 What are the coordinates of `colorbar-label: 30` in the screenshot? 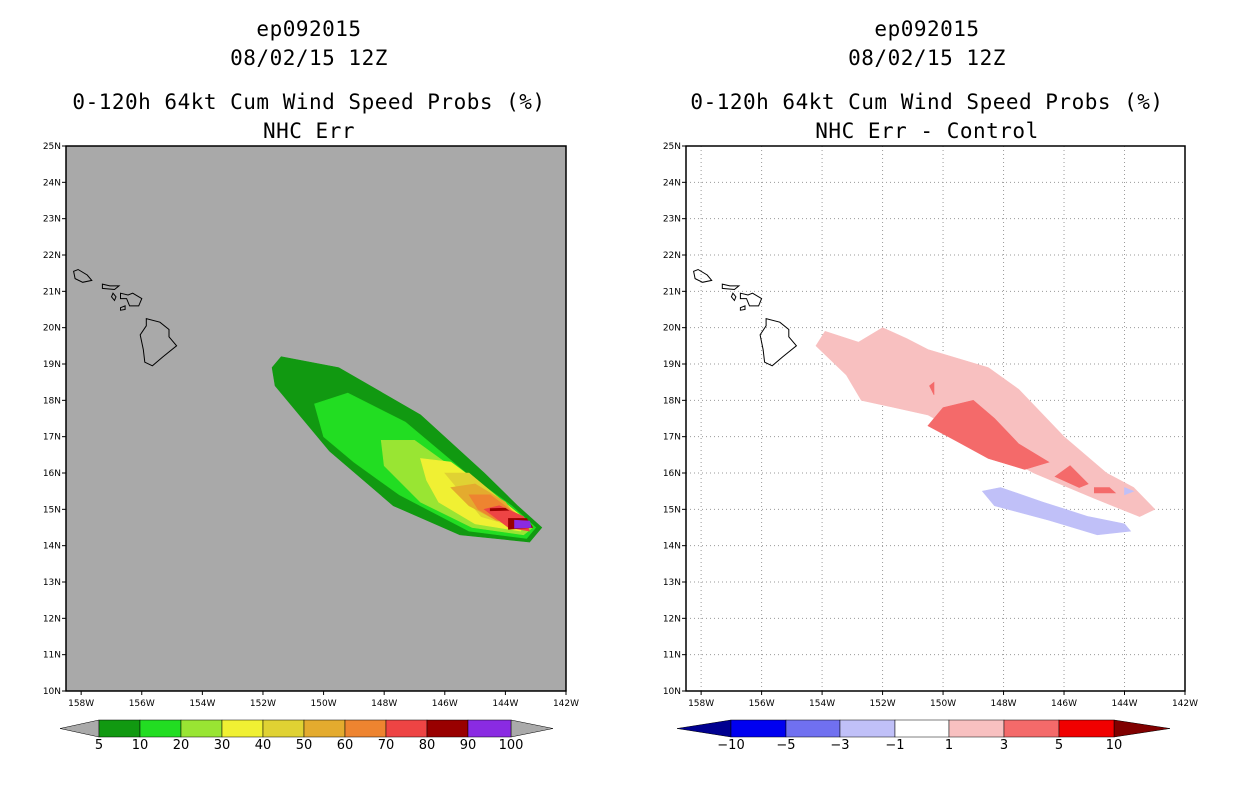 It's located at (222, 745).